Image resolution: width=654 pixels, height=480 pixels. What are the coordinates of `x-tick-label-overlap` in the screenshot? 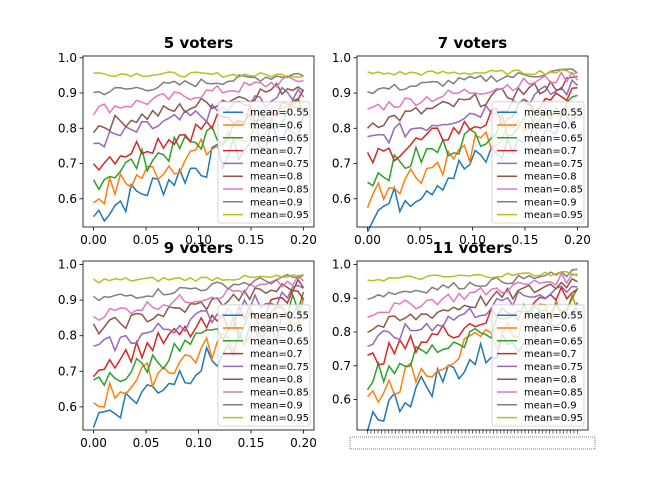 It's located at (472, 443).